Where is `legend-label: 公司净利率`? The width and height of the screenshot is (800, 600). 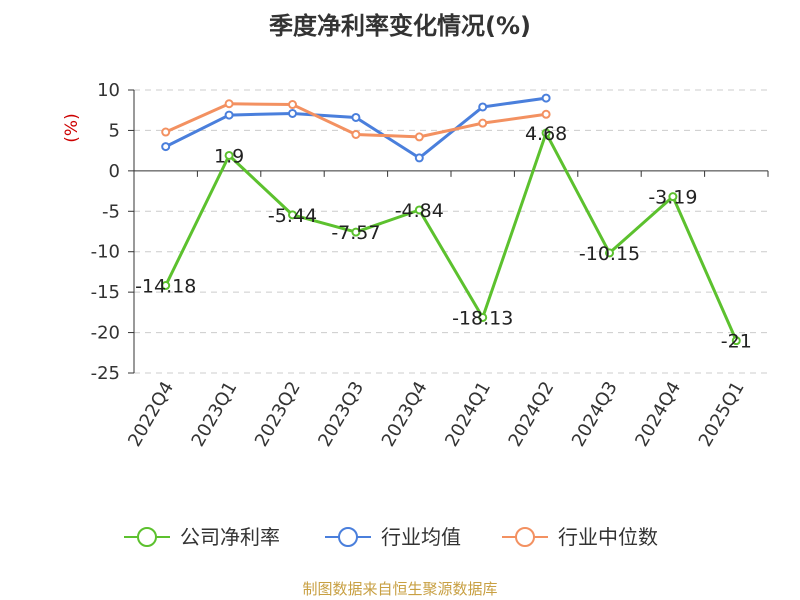
legend-label: 公司净利率 is located at coordinates (230, 537).